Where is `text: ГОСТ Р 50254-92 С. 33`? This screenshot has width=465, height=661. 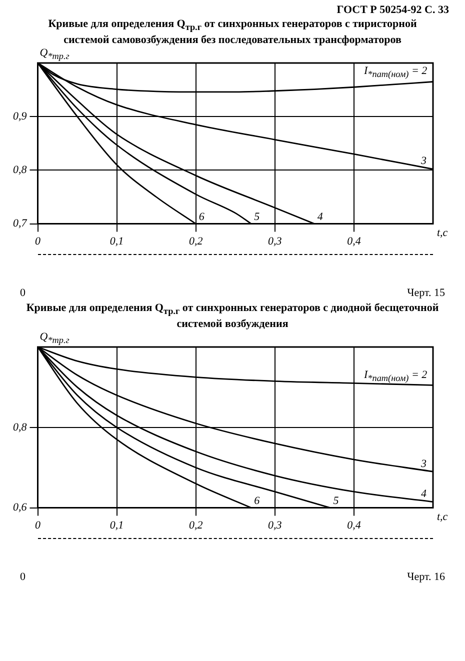
text: ГОСТ Р 50254-92 С. 33 is located at coordinates (392, 10).